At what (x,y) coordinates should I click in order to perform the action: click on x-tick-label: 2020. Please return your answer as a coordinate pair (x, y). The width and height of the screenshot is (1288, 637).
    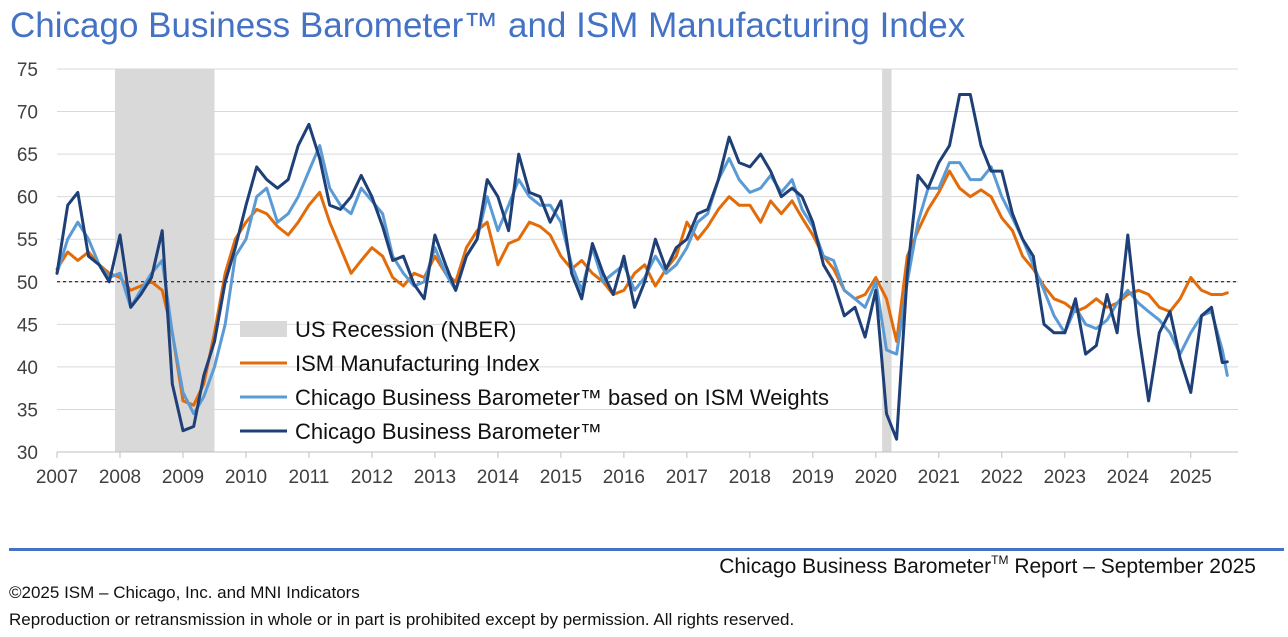
    Looking at the image, I should click on (876, 477).